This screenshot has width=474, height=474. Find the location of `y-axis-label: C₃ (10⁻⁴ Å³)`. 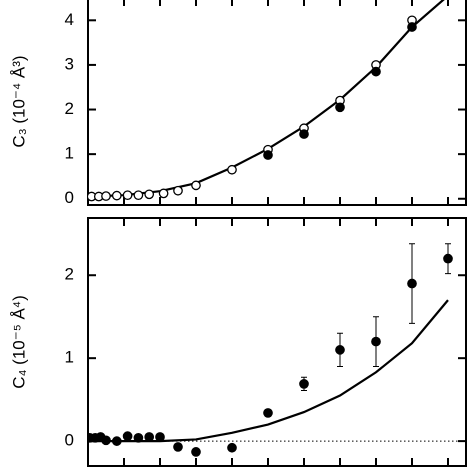

y-axis-label: C₃ (10⁻⁴ Å³) is located at coordinates (18, 101).